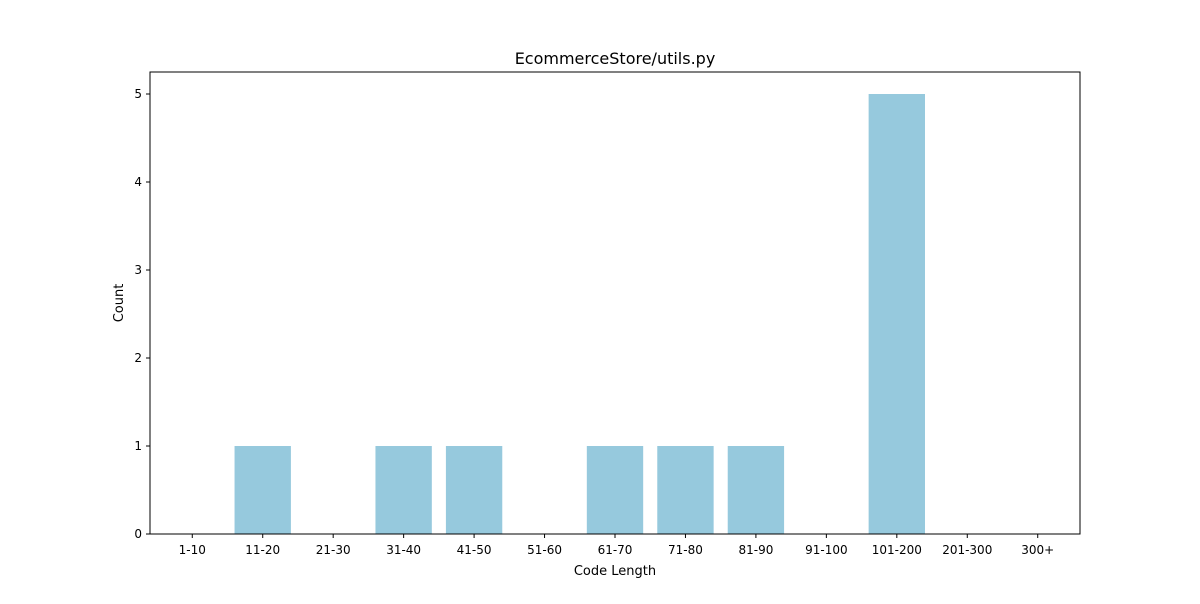 The width and height of the screenshot is (1200, 604). What do you see at coordinates (403, 550) in the screenshot?
I see `x-tick-label: 31-40` at bounding box center [403, 550].